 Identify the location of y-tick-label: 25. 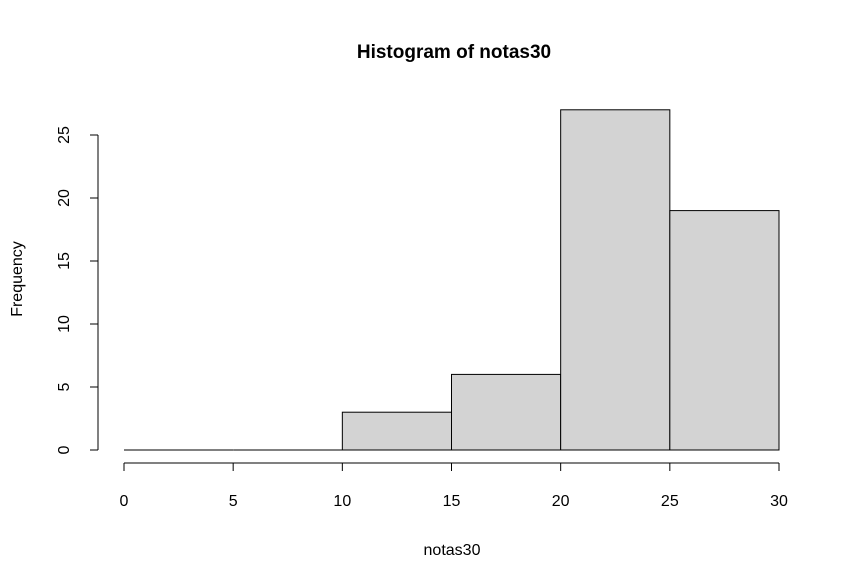
(64, 135).